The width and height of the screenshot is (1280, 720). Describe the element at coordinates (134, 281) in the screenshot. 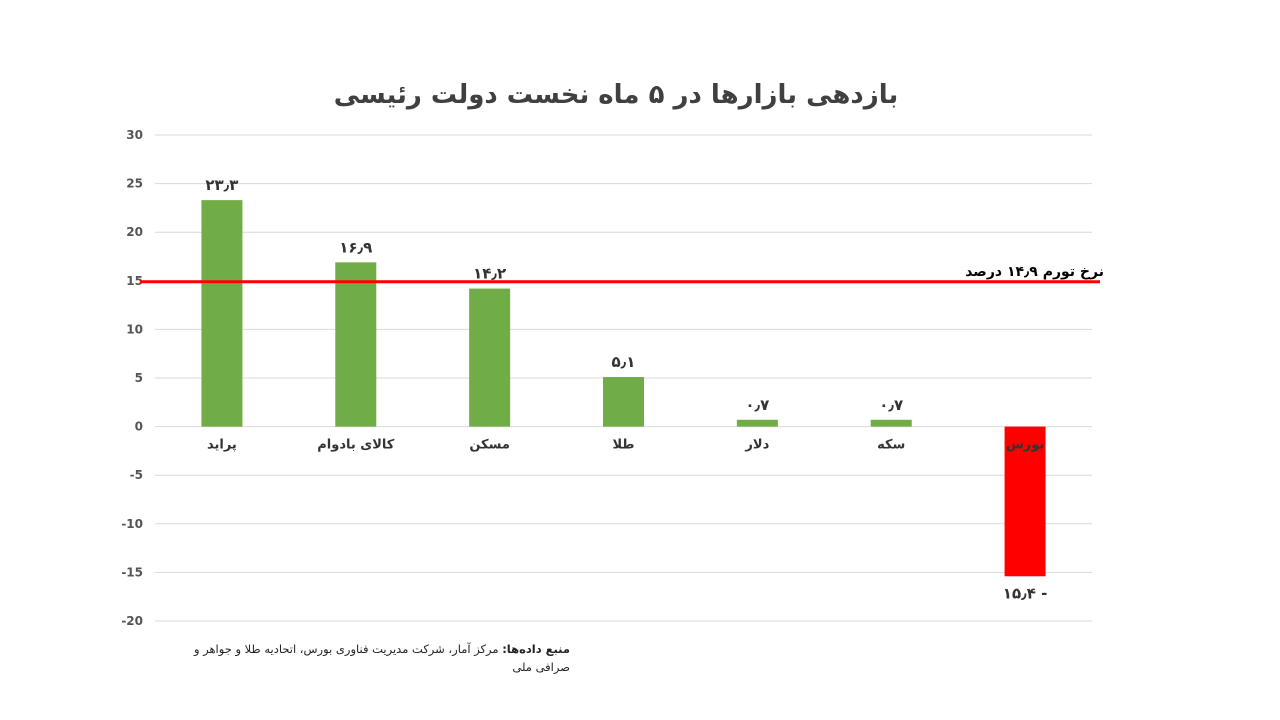

I see `y-tick-label: 15` at that location.